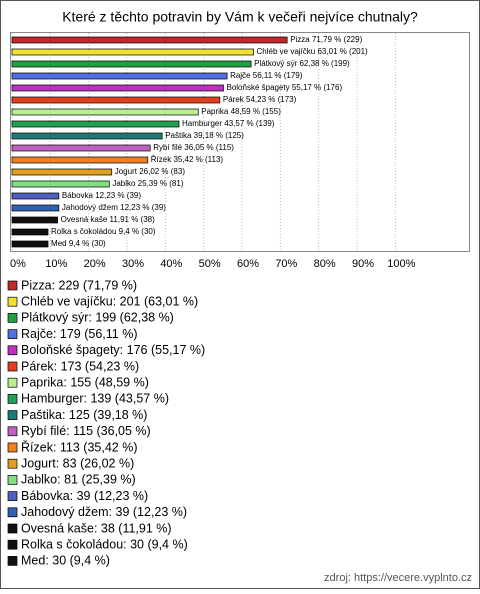 The height and width of the screenshot is (594, 480). I want to click on legend-label: Rajče: 179 (56,11 %), so click(79, 334).